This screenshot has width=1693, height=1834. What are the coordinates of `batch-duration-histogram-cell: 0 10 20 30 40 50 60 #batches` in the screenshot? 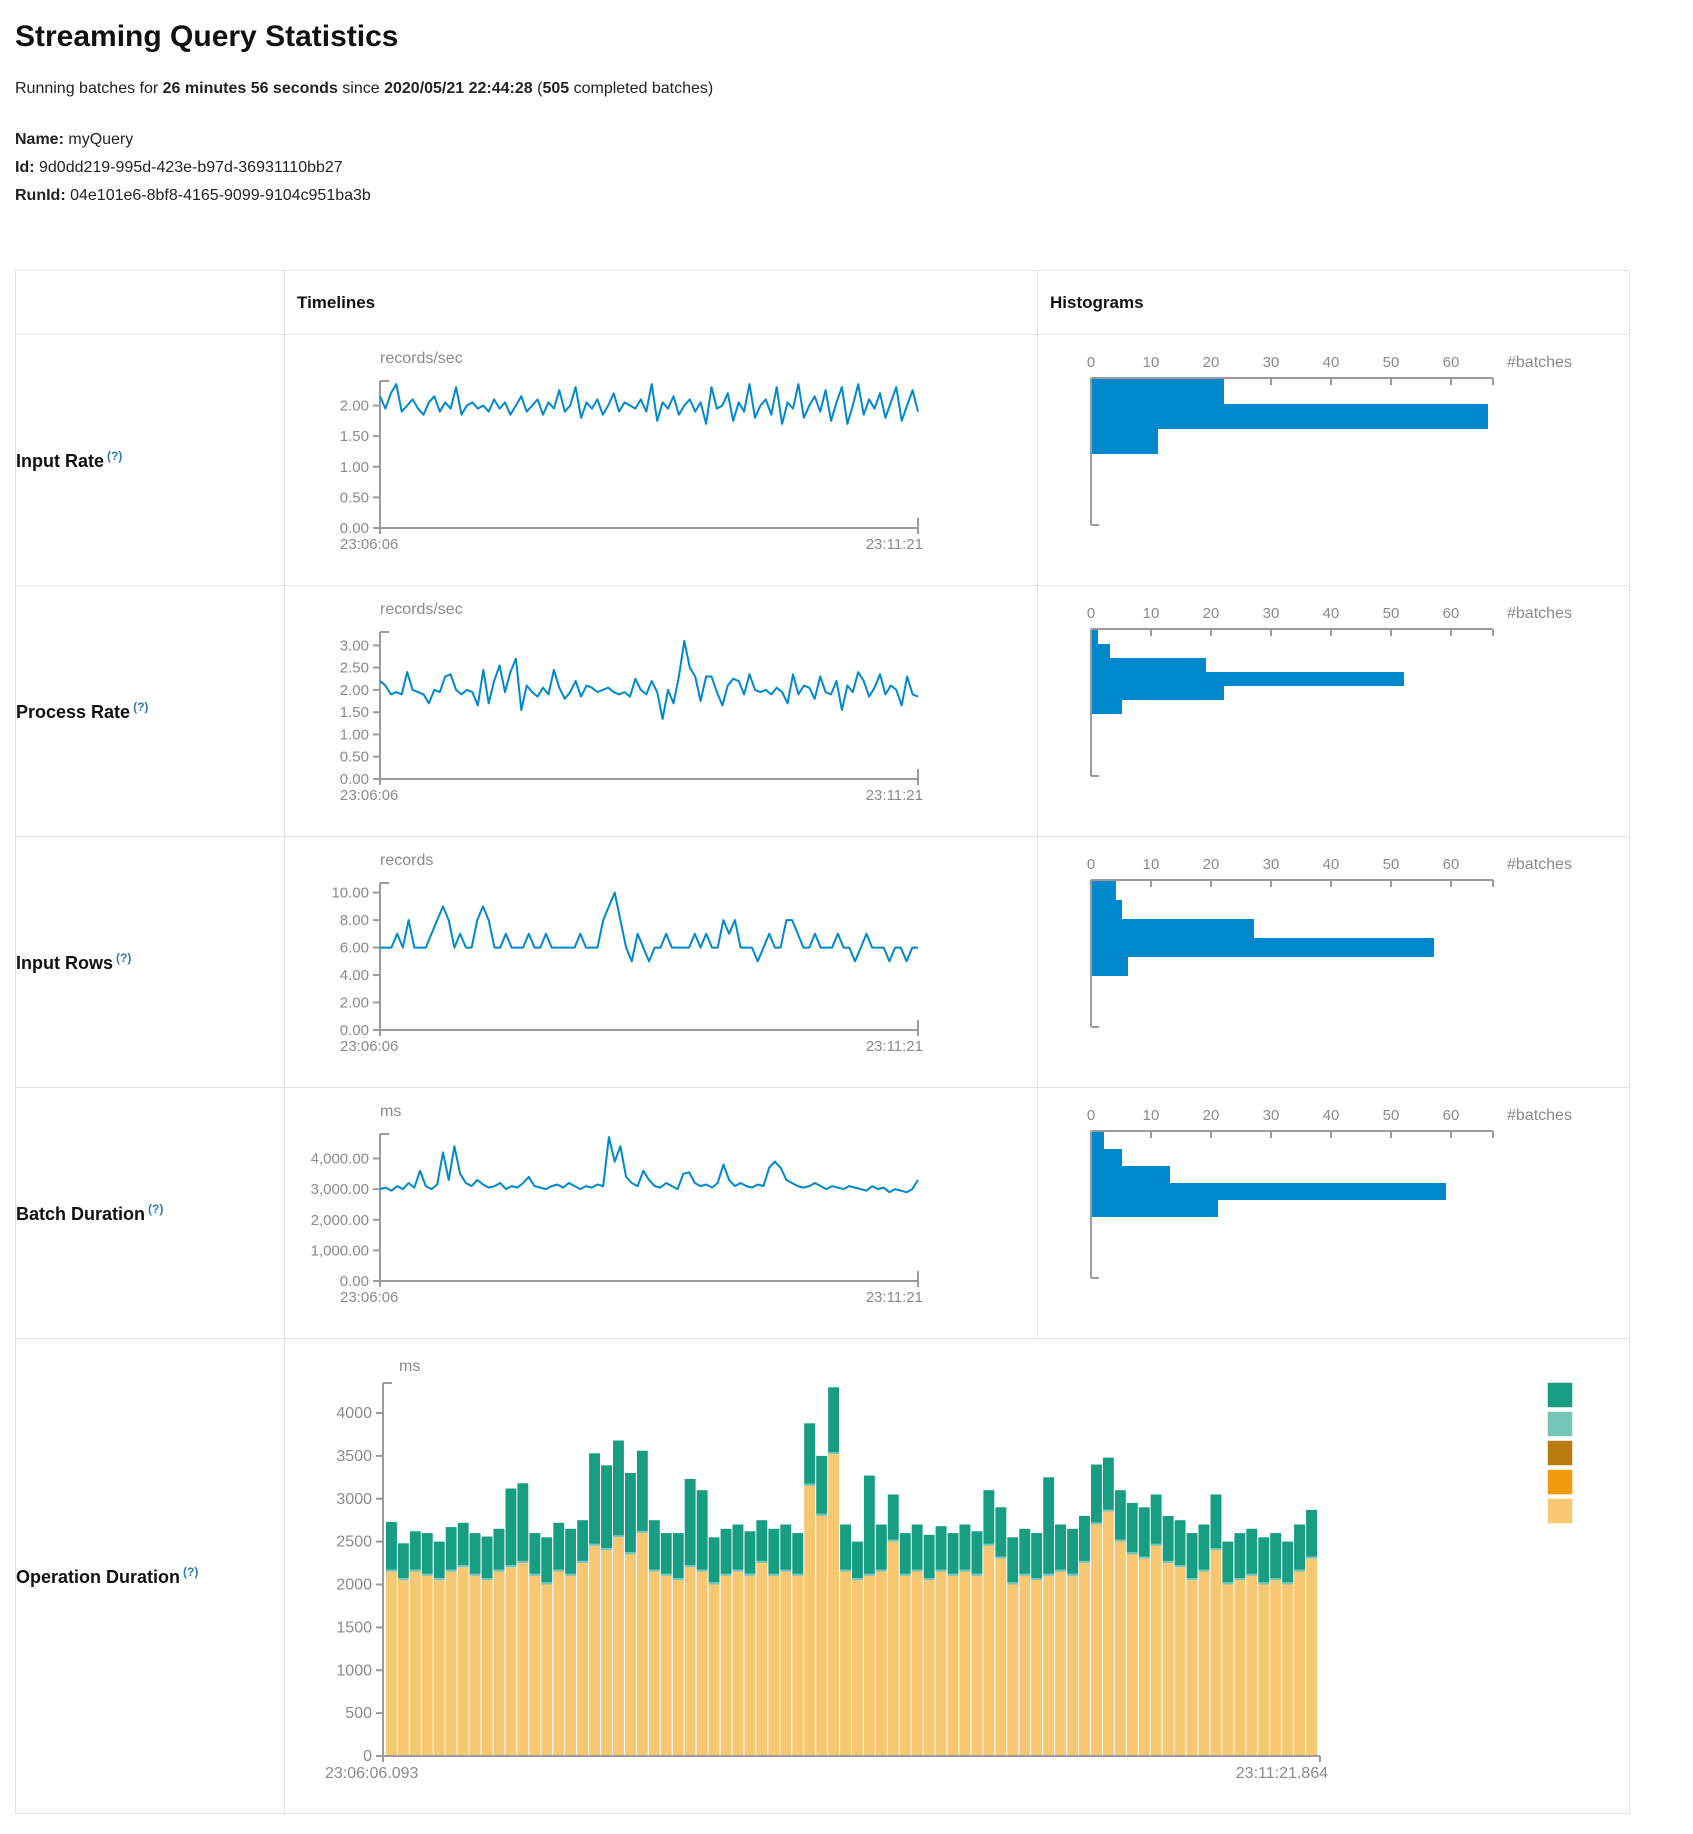 It's located at (1333, 1213).